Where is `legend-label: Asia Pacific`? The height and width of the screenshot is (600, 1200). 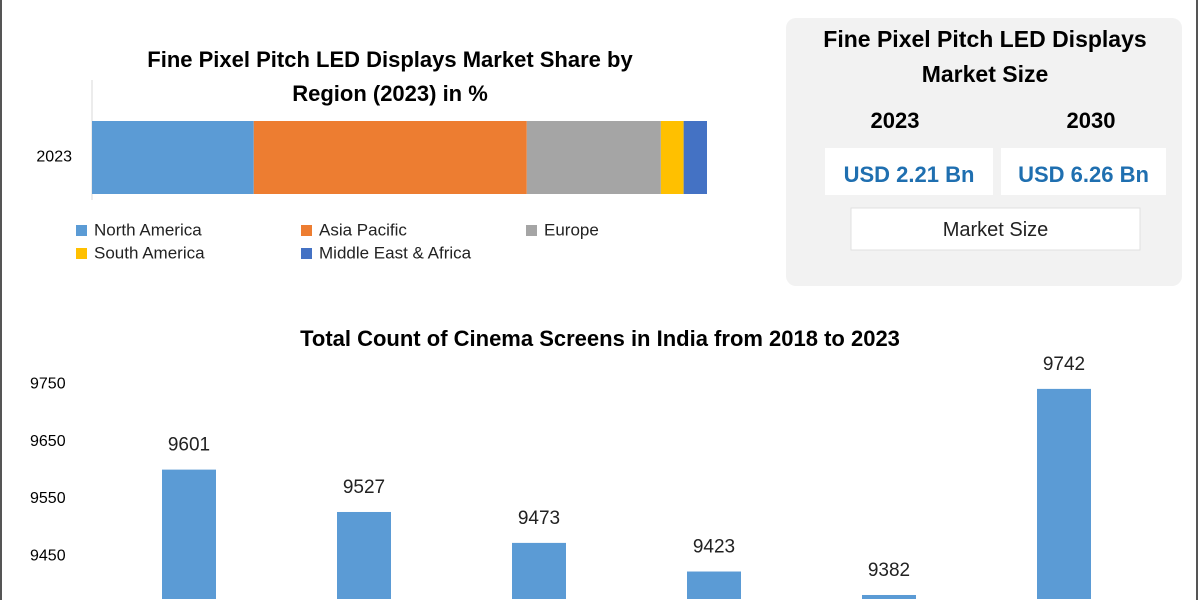
legend-label: Asia Pacific is located at coordinates (363, 229).